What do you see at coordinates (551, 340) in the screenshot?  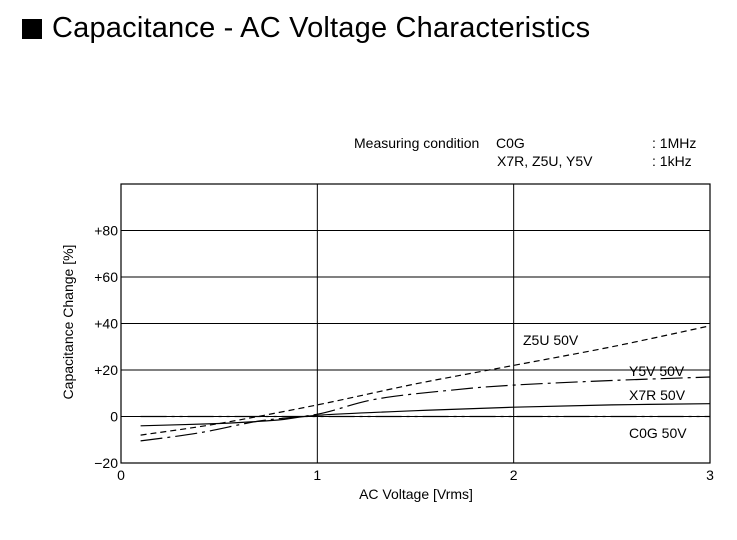 I see `series-label-z5u: Z5U 50V` at bounding box center [551, 340].